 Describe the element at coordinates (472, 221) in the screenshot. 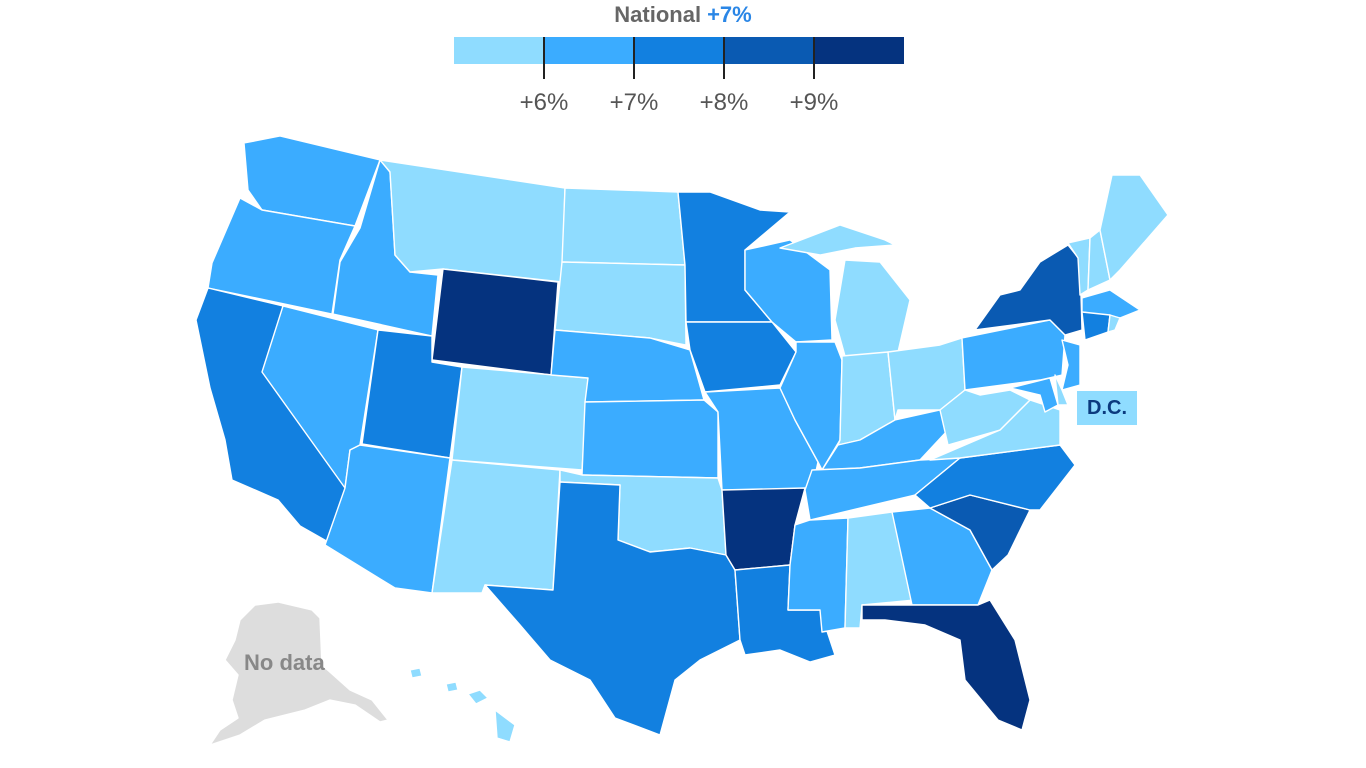

I see `state-montana` at that location.